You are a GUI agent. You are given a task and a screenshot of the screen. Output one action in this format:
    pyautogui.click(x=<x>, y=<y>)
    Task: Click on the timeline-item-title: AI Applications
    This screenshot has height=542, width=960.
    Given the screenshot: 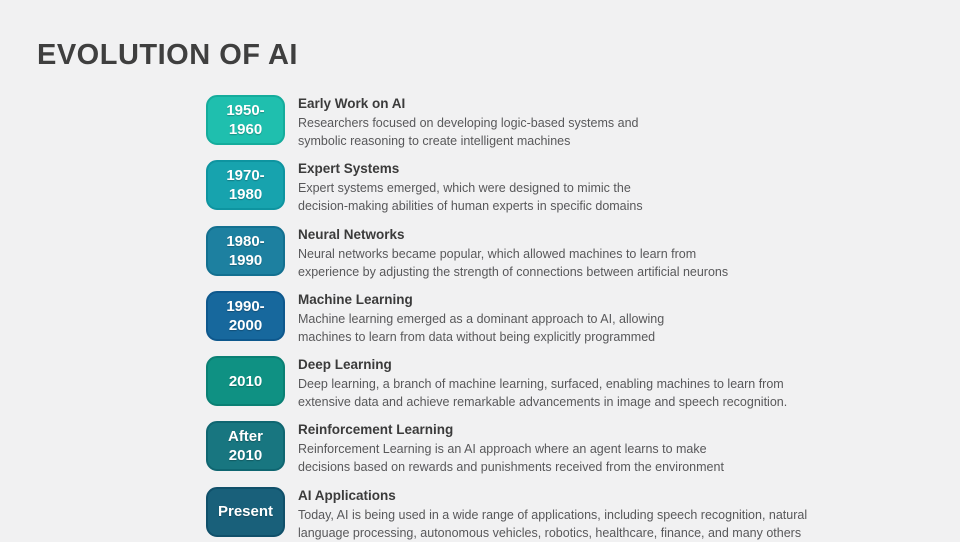 What is the action you would take?
    pyautogui.click(x=347, y=495)
    